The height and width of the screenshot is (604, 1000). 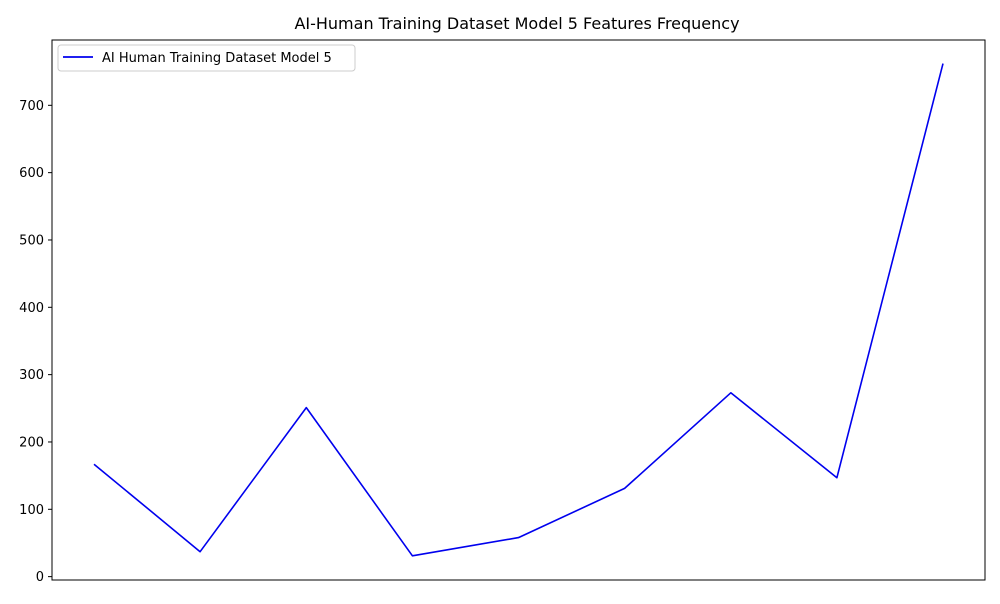 I want to click on y-tick-label: 300, so click(x=31, y=375).